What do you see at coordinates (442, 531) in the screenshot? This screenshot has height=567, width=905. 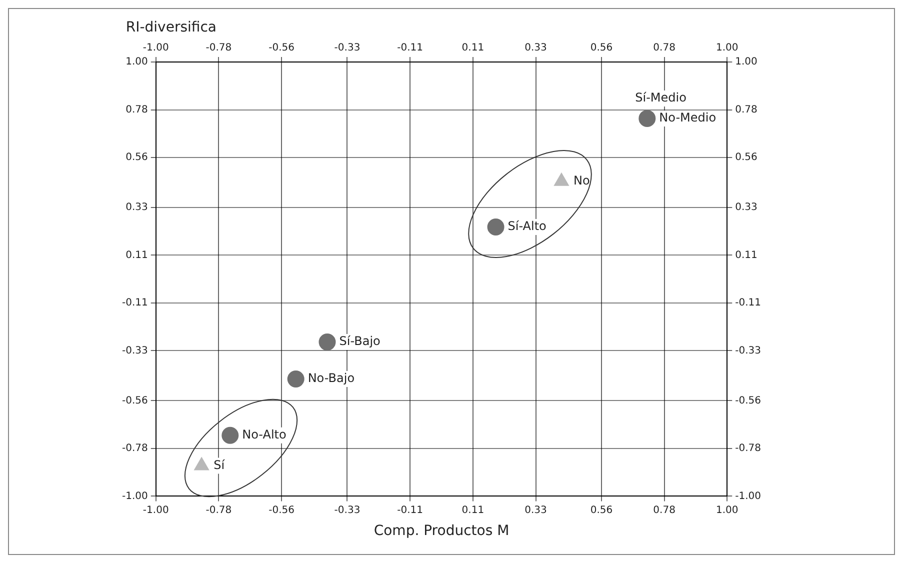 I see `x-axis-title: Comp. Productos M` at bounding box center [442, 531].